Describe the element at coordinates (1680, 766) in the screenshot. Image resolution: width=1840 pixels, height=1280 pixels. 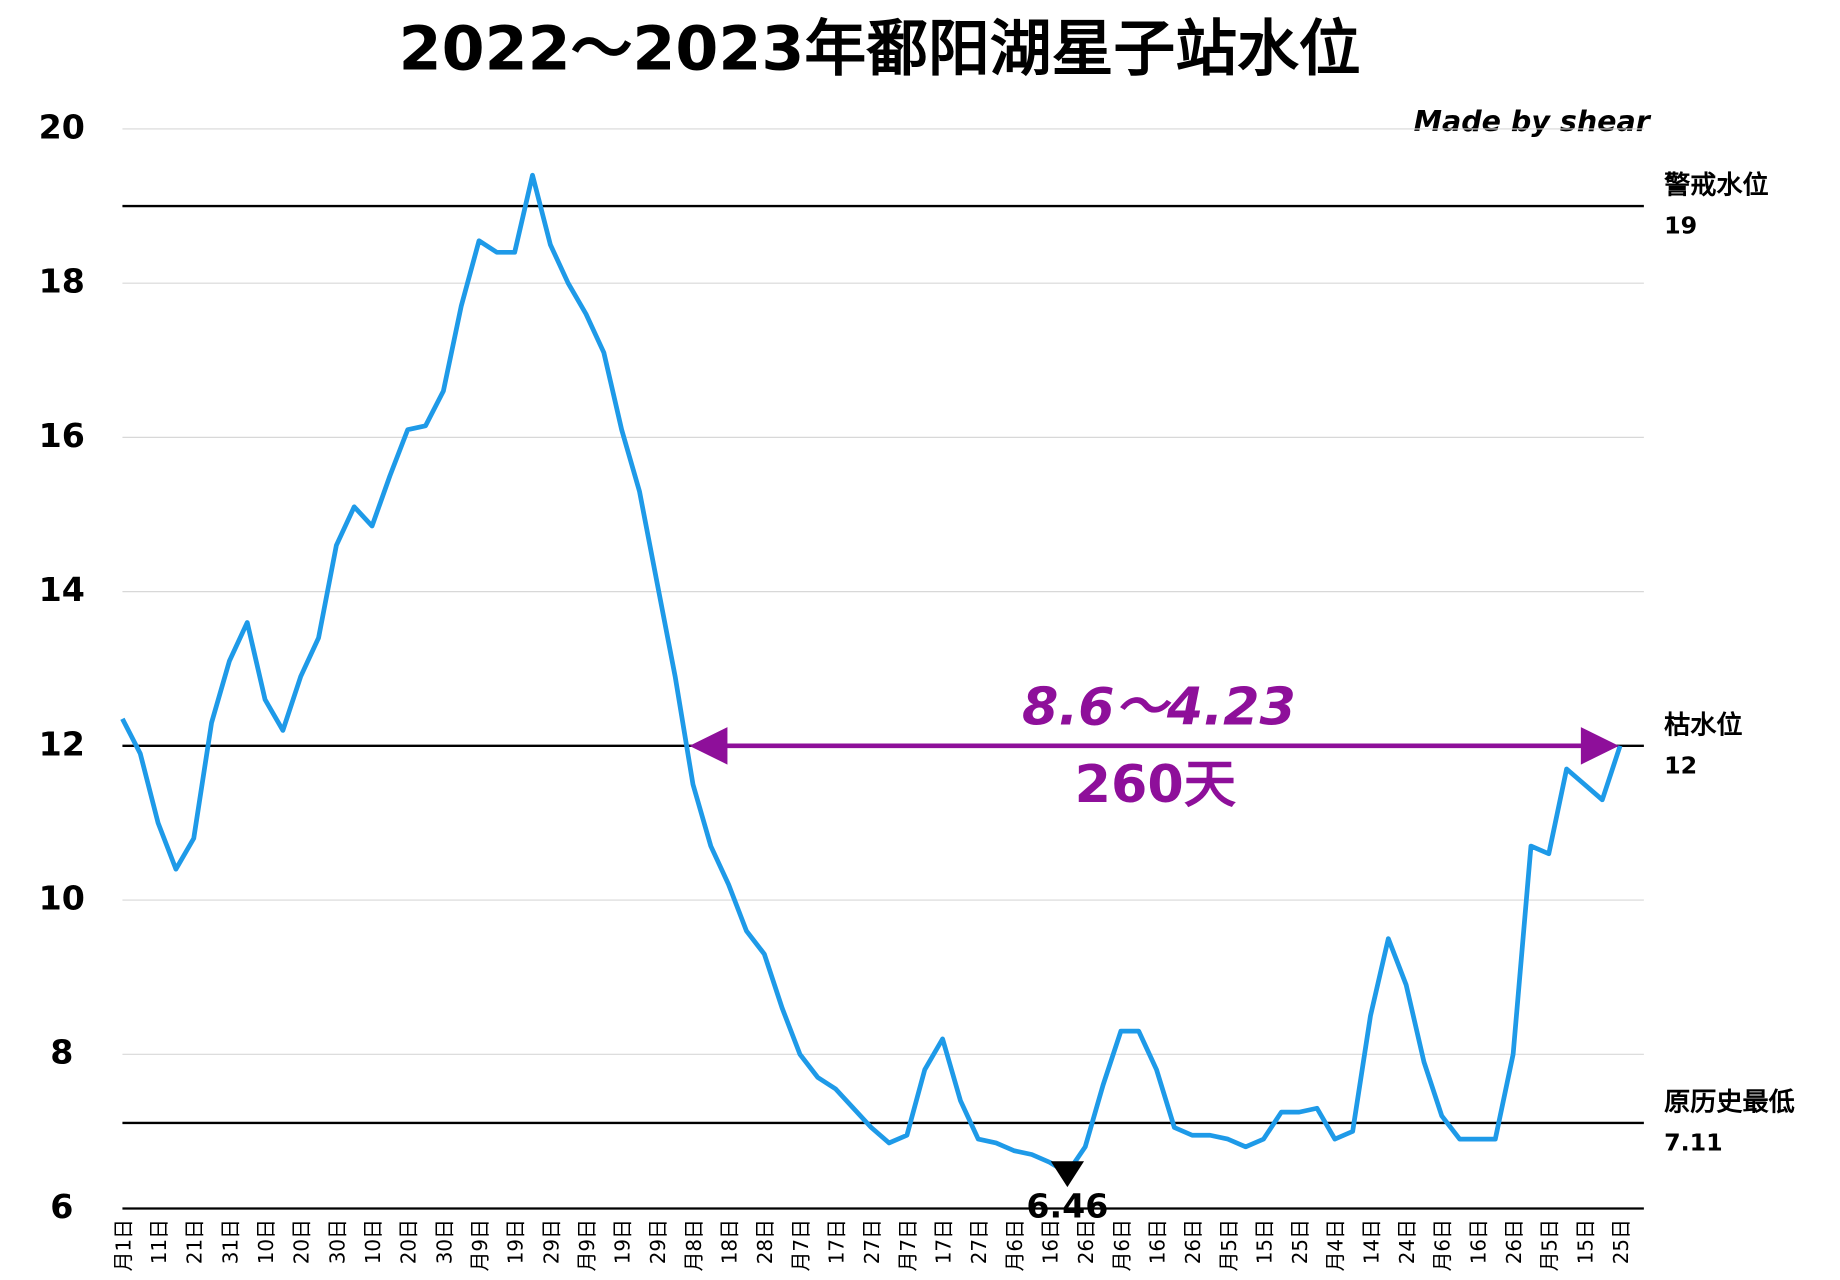
I see `reference-value: 12` at that location.